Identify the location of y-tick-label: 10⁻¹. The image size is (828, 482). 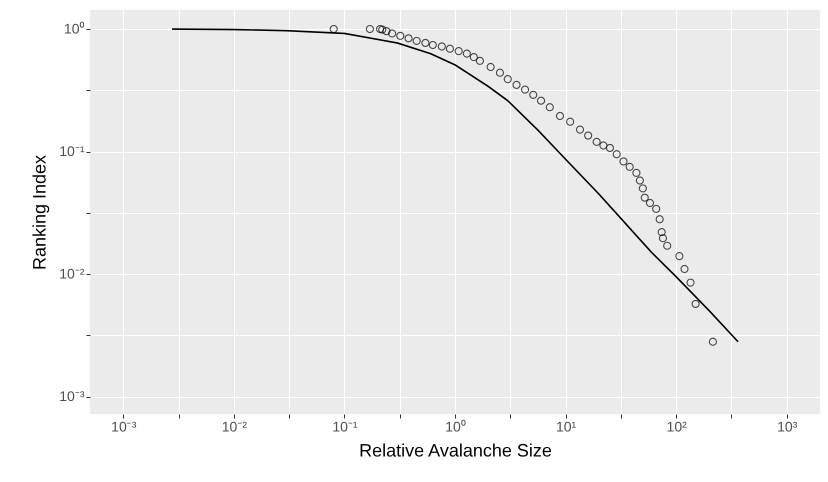
(72, 151).